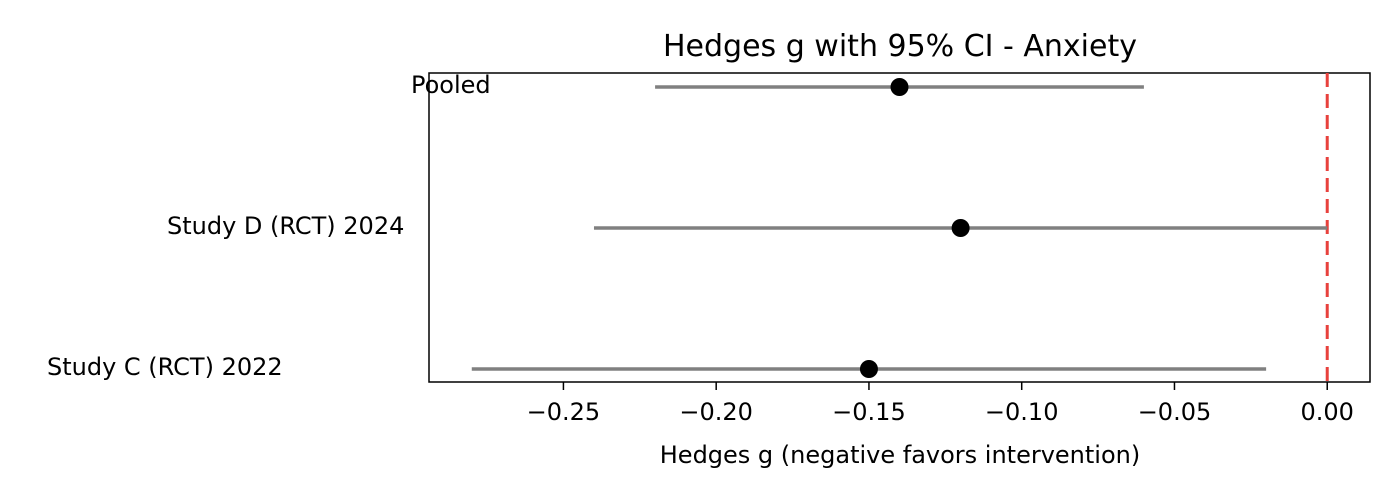  I want to click on study-label: Study C (RCT) 2022, so click(165, 367).